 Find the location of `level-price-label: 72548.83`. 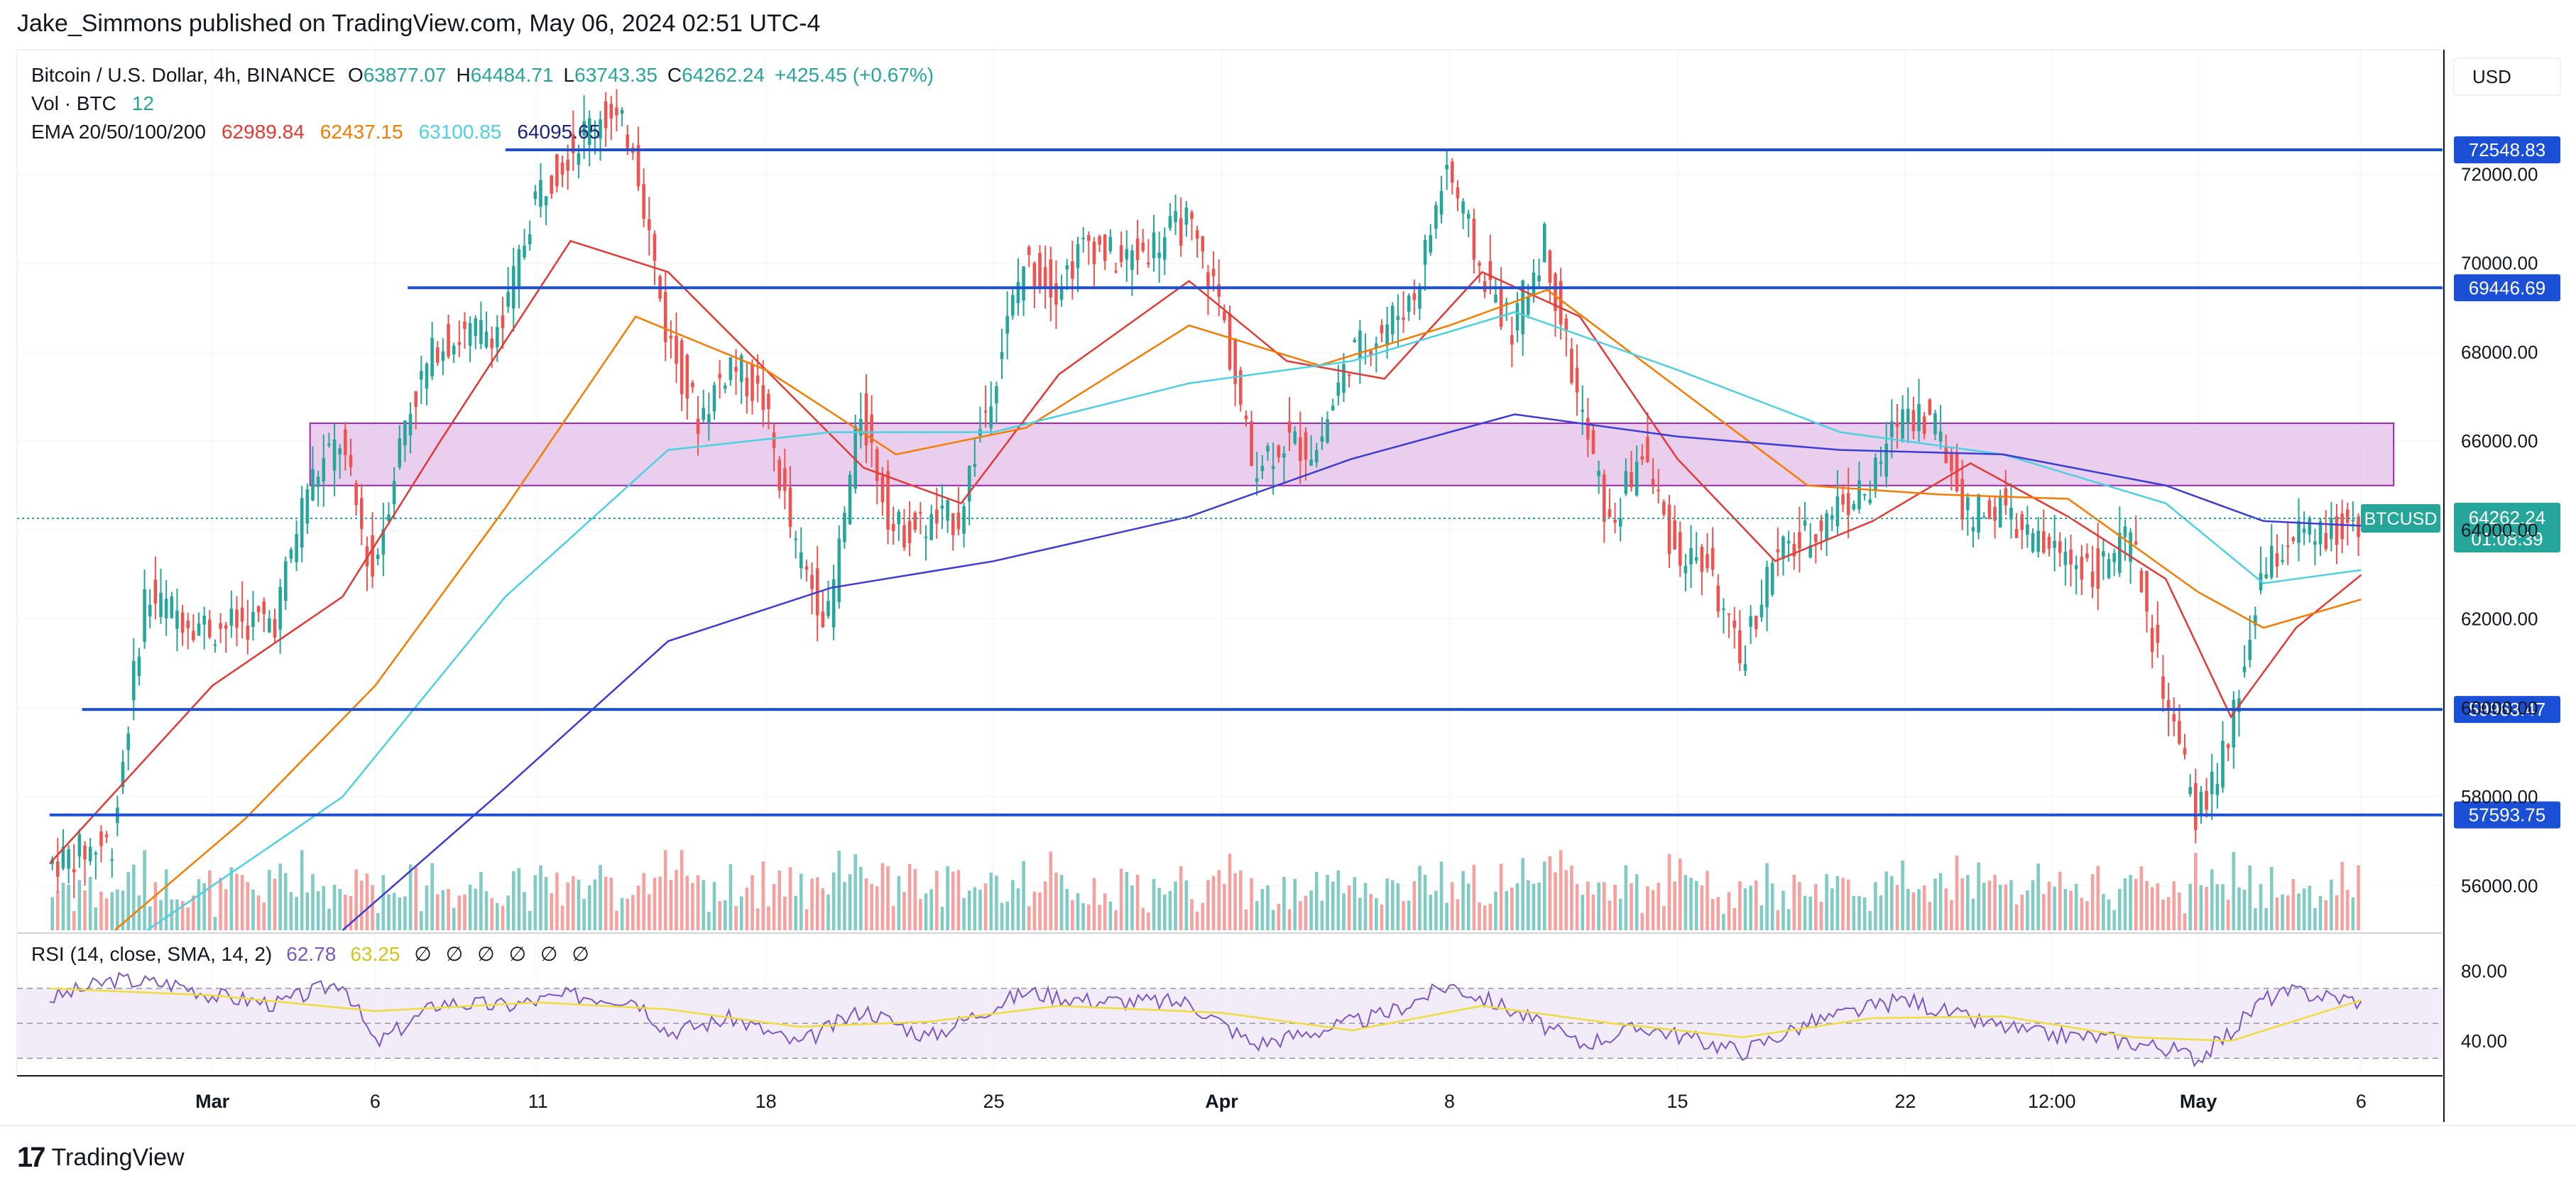

level-price-label: 72548.83 is located at coordinates (2507, 149).